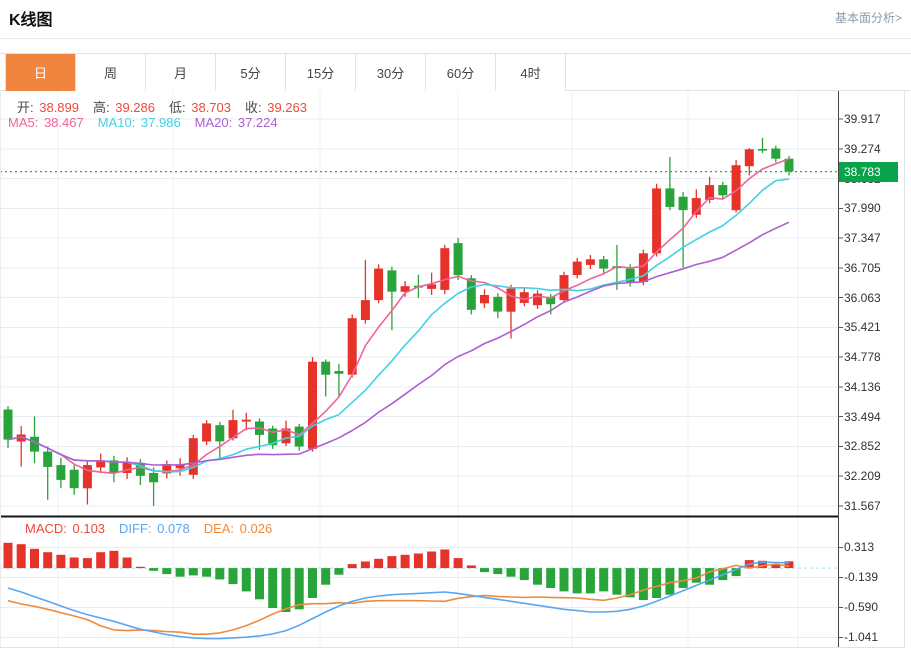  Describe the element at coordinates (256, 122) in the screenshot. I see `stat-value: 37.224` at that location.